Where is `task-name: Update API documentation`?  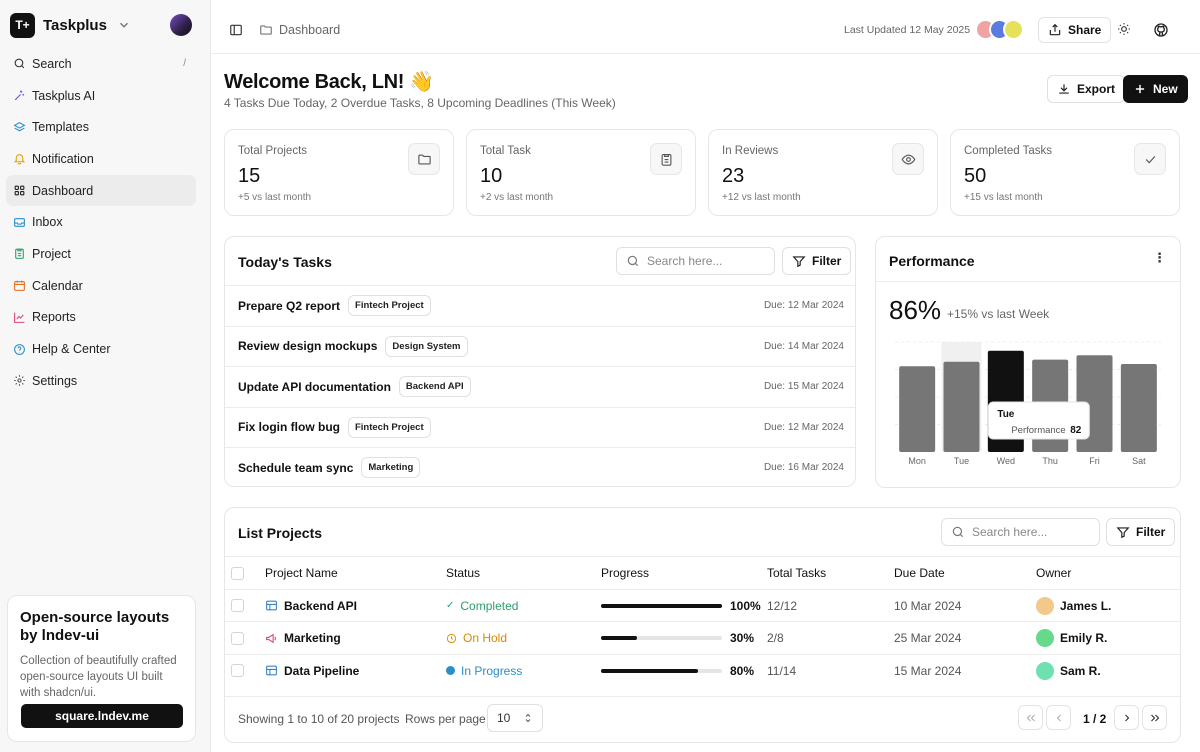 task-name: Update API documentation is located at coordinates (314, 386).